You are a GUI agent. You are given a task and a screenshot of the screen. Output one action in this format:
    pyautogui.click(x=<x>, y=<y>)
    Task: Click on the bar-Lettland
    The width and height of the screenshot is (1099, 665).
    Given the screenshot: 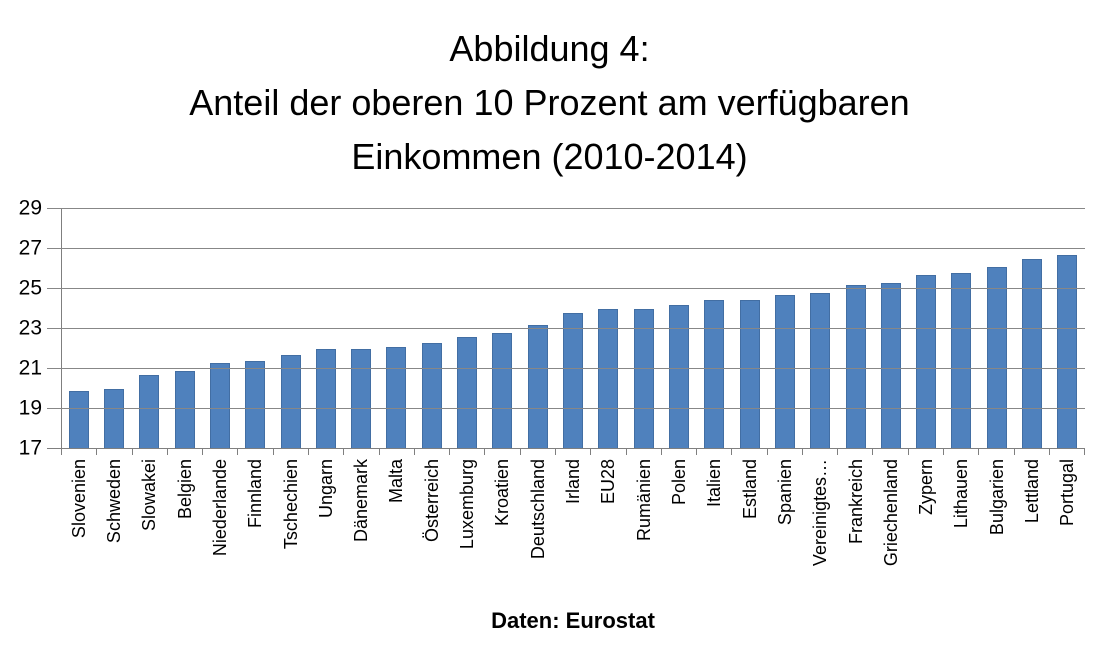 What is the action you would take?
    pyautogui.click(x=1032, y=354)
    